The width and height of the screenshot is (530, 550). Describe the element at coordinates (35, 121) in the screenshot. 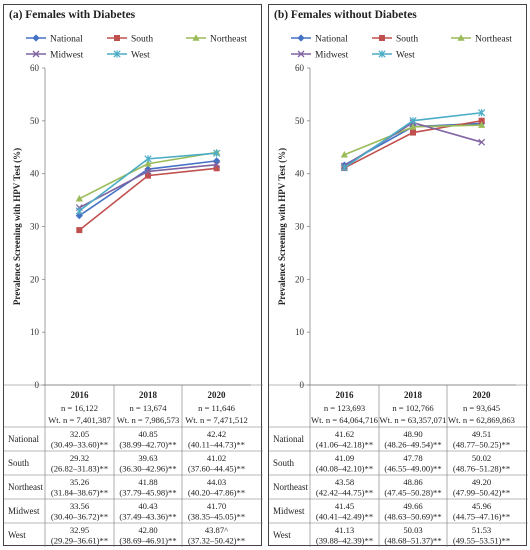

I see `y-tick-label: 50` at that location.